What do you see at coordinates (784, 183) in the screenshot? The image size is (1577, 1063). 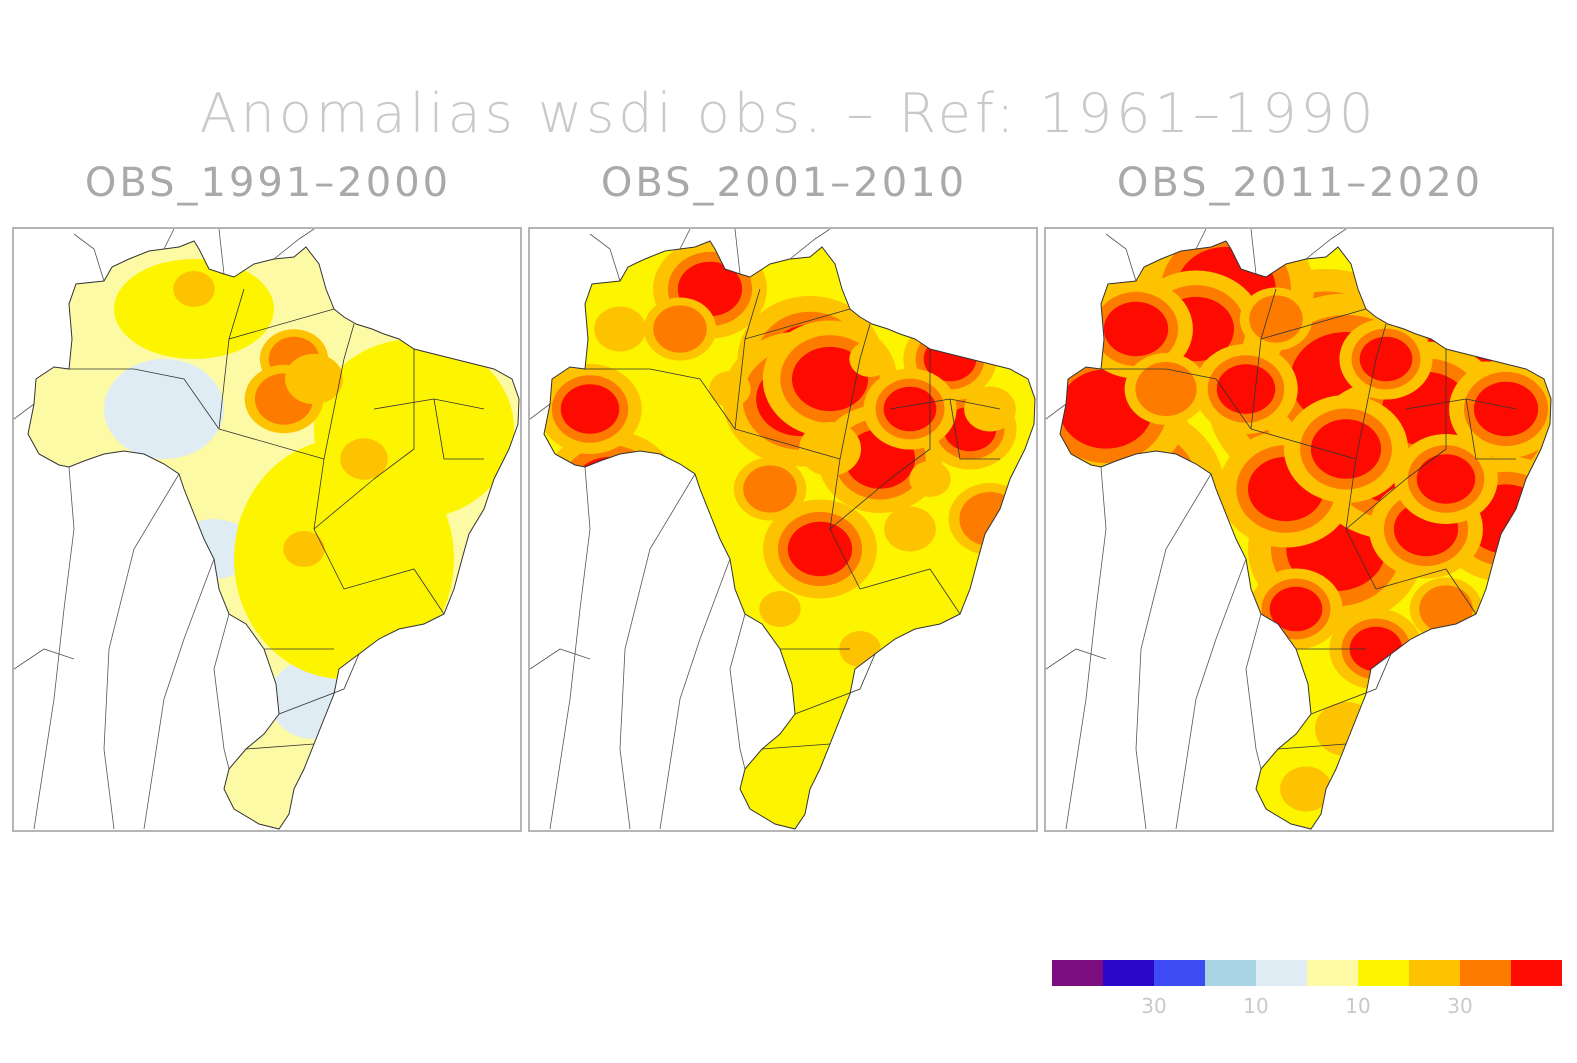 I see `panel-title-2001-2010: OBS_2001–2010` at bounding box center [784, 183].